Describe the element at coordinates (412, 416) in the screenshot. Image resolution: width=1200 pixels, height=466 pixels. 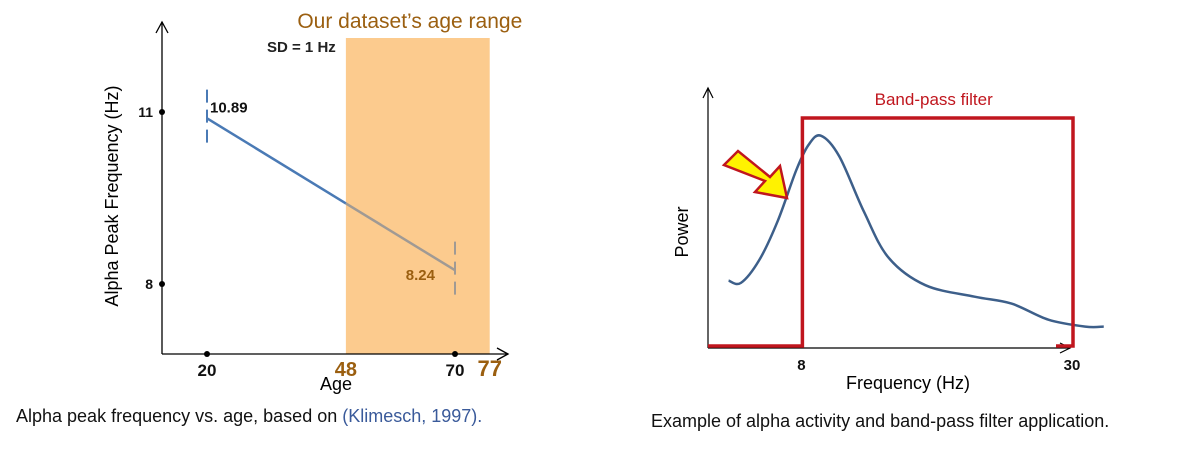
I see `citation-link: (Klimesch, 1997).` at that location.